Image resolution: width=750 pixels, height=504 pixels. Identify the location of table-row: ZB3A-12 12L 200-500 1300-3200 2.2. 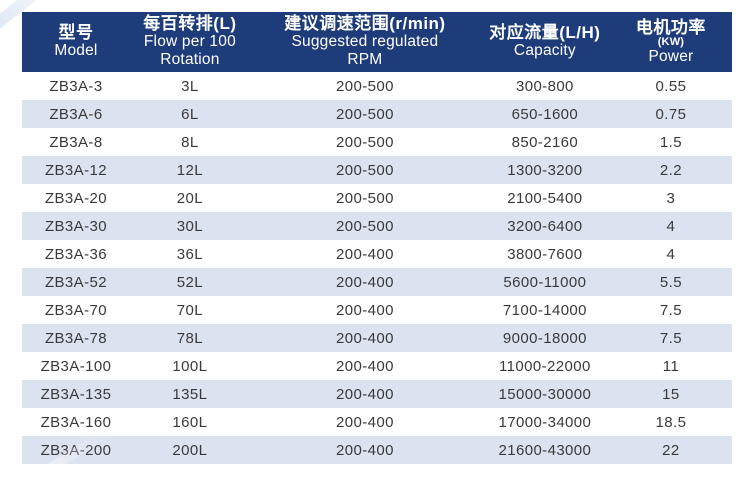
(377, 170).